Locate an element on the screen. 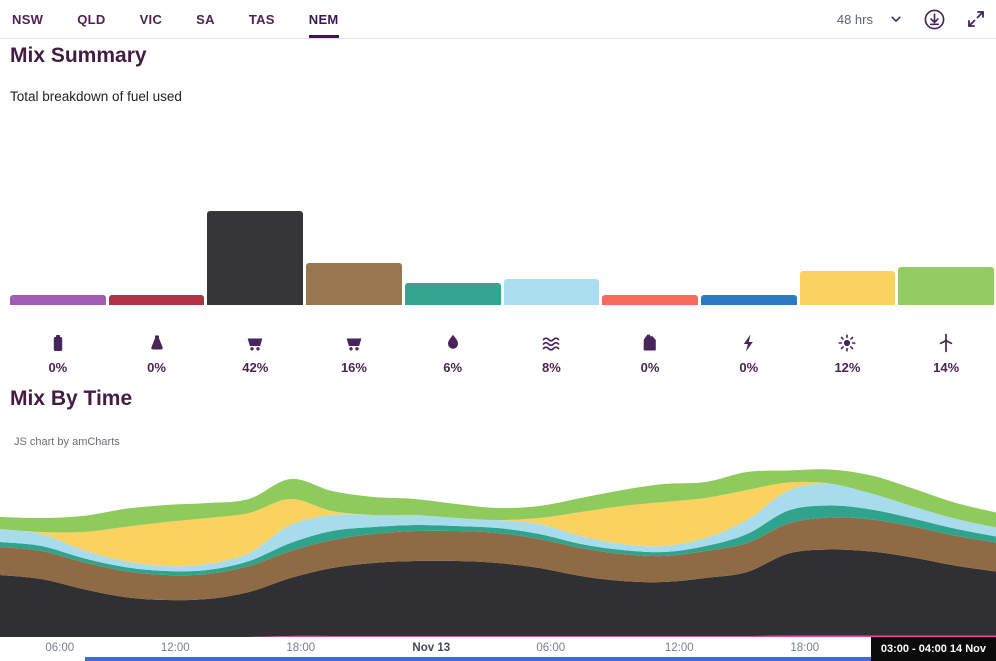 The image size is (996, 661). amcharts-watermark: JS chart by amCharts is located at coordinates (67, 442).